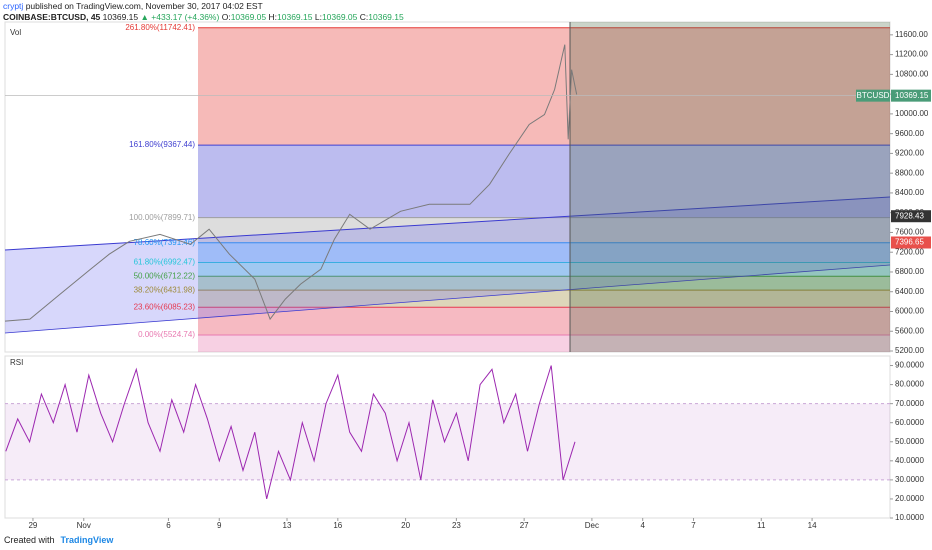 This screenshot has height=550, width=932. Describe the element at coordinates (87, 540) in the screenshot. I see `brand: TradingView` at that location.